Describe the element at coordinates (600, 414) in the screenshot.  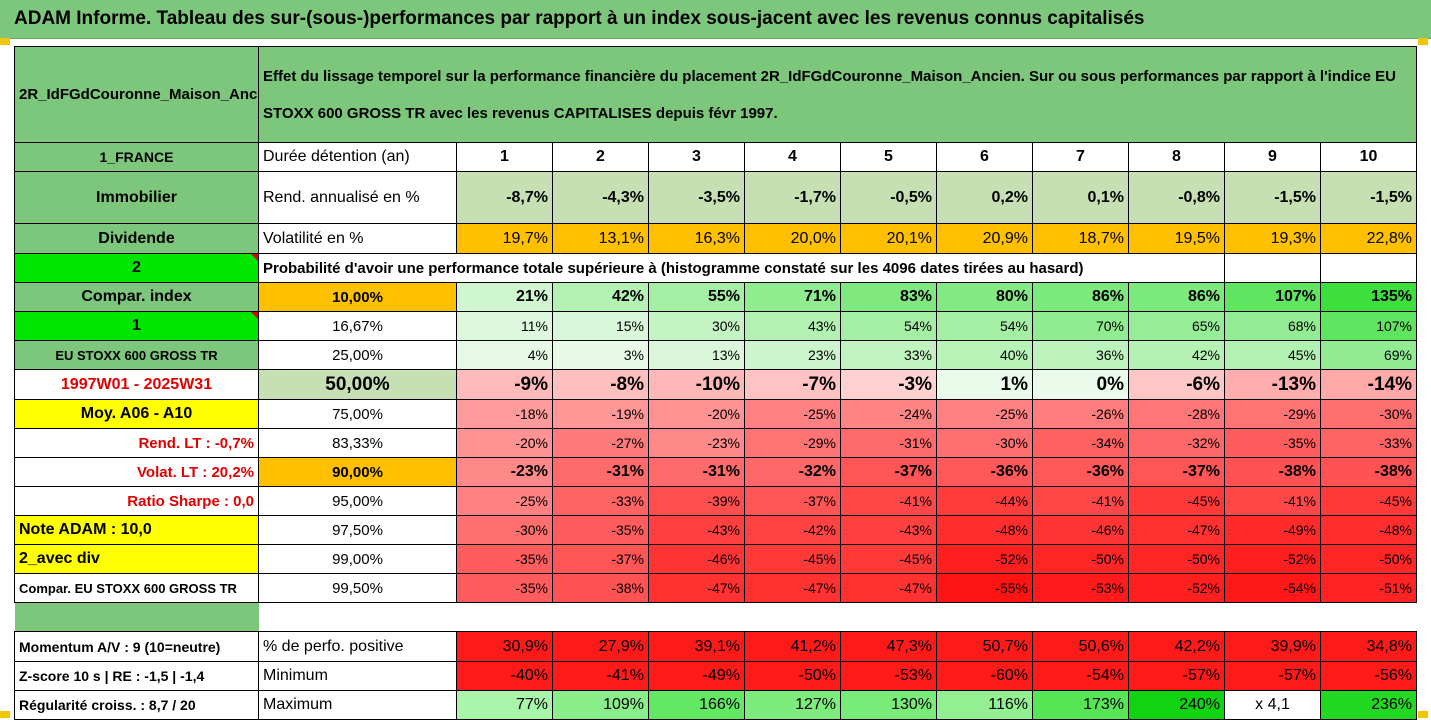
I see `percentile-cell: -19%` at that location.